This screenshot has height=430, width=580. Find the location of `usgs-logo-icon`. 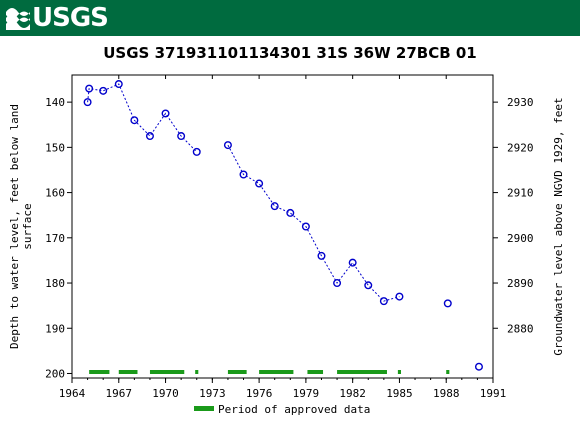

usgs-logo-icon is located at coordinates (18, 19).